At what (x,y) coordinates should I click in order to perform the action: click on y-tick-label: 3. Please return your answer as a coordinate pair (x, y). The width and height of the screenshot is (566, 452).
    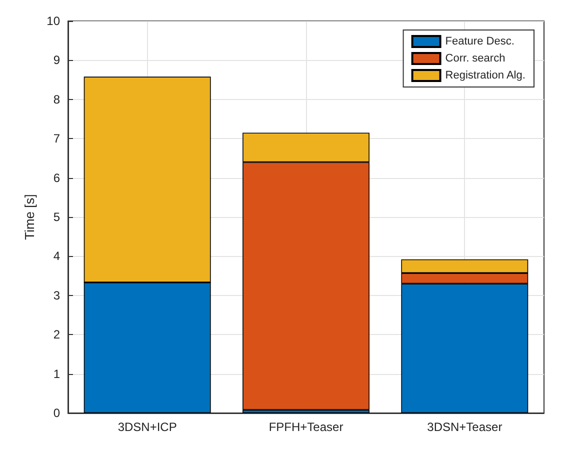
    Looking at the image, I should click on (56, 295).